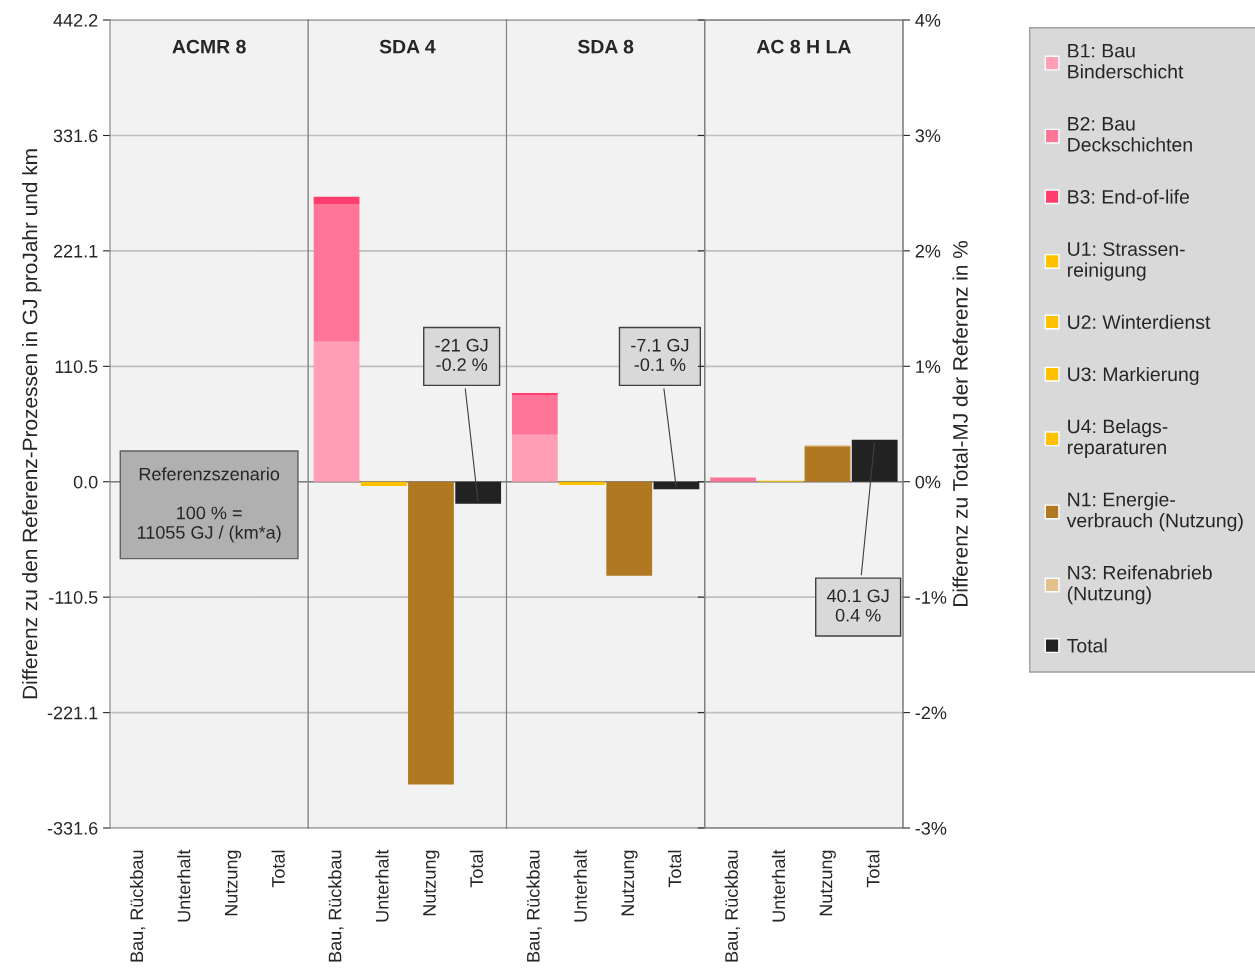 The height and width of the screenshot is (973, 1255). What do you see at coordinates (75, 251) in the screenshot?
I see `y-tick-label: 221.1` at bounding box center [75, 251].